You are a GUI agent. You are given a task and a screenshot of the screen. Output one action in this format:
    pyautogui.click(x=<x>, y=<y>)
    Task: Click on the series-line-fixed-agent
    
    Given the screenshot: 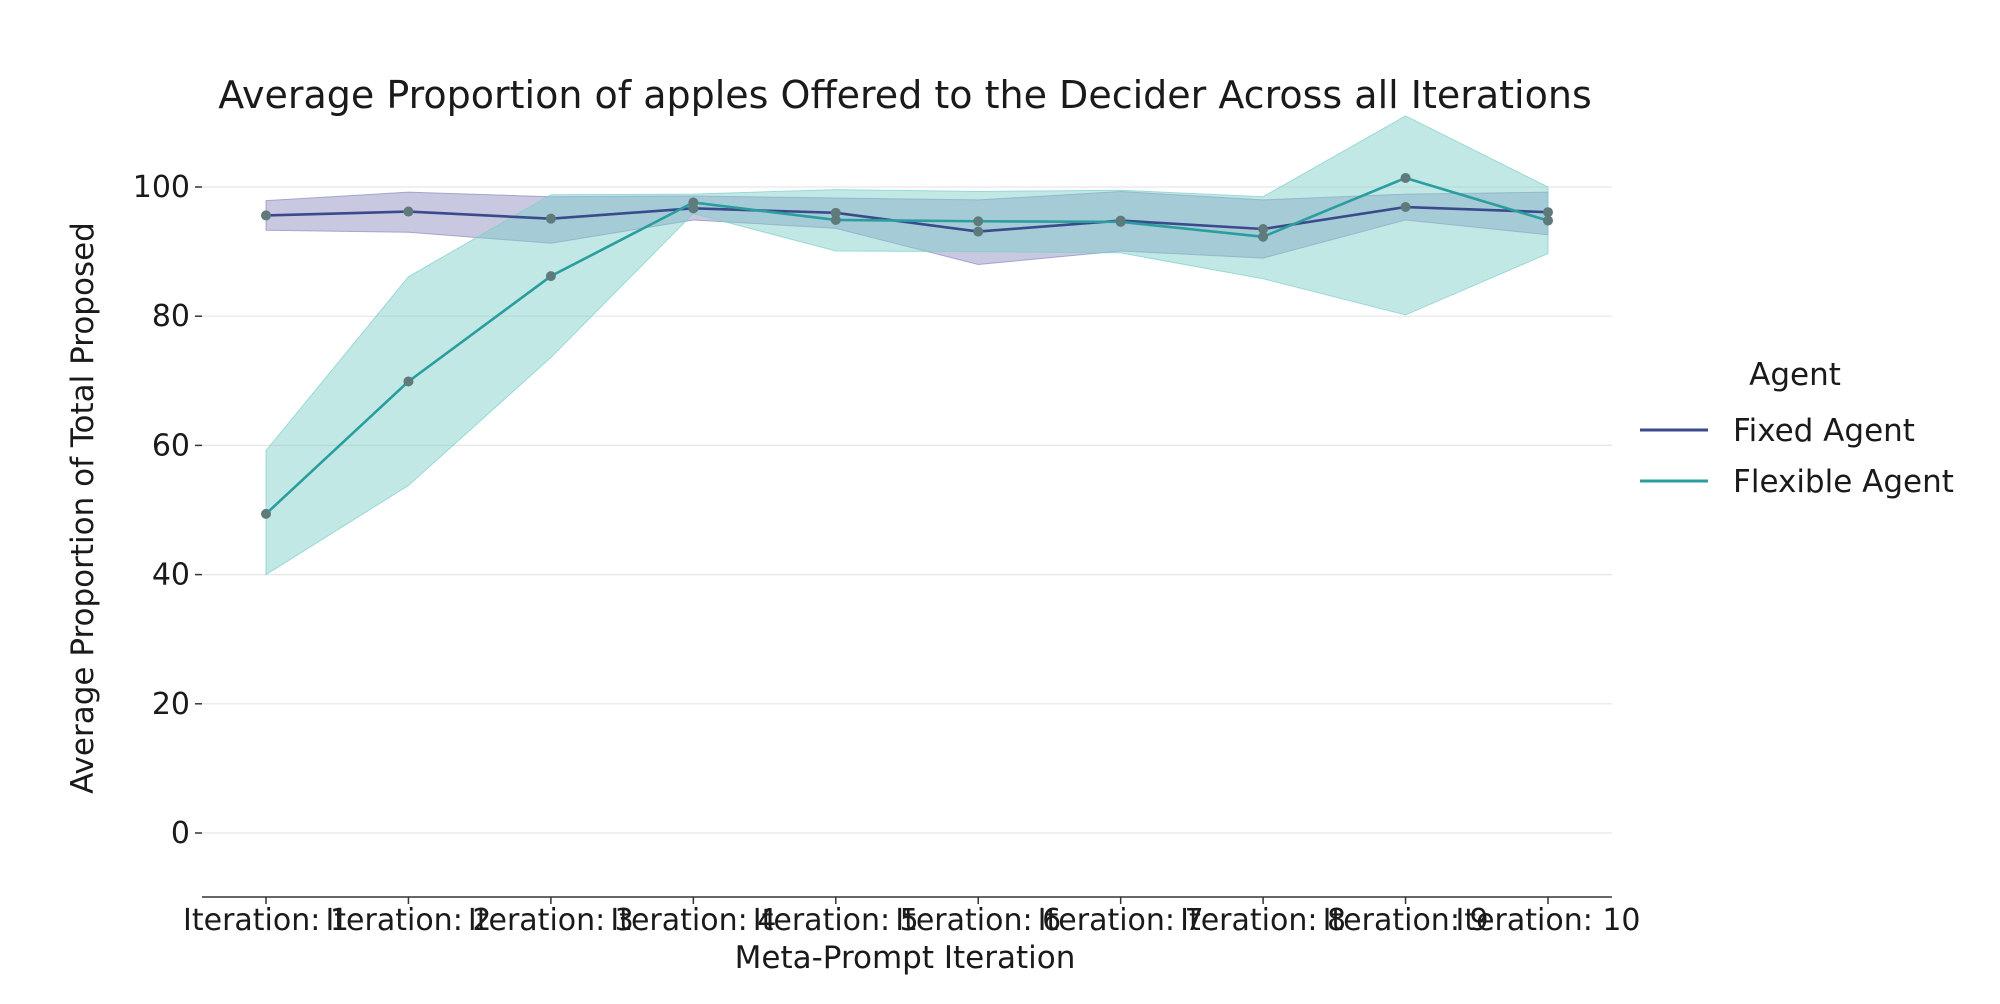 What is the action you would take?
    pyautogui.click(x=907, y=219)
    